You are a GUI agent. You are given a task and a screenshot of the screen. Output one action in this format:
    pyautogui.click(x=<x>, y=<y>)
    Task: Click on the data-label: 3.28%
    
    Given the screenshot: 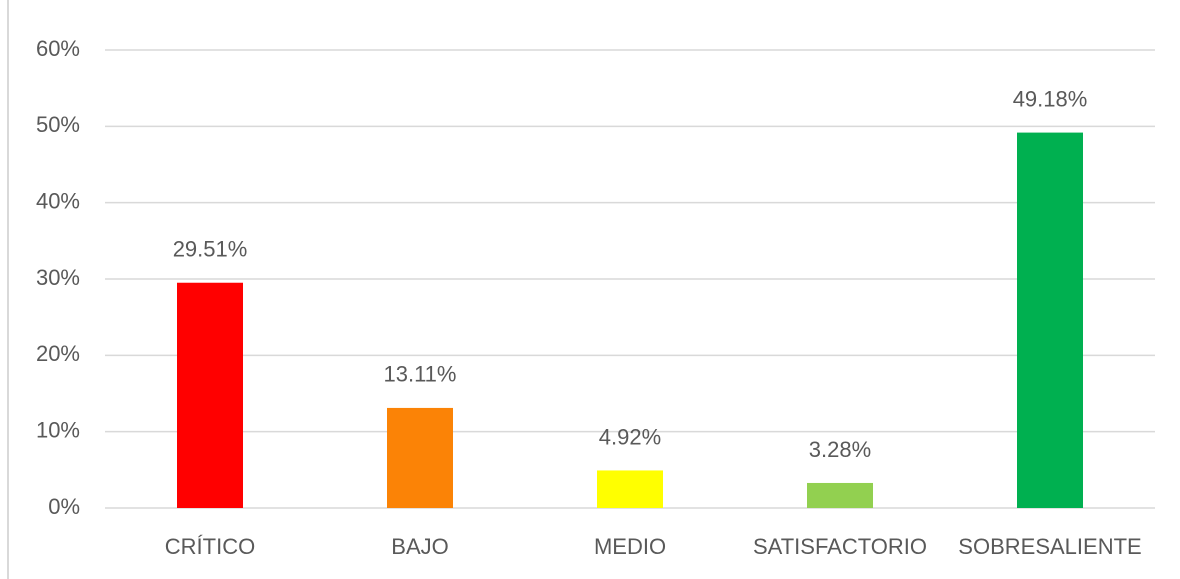 What is the action you would take?
    pyautogui.click(x=840, y=449)
    